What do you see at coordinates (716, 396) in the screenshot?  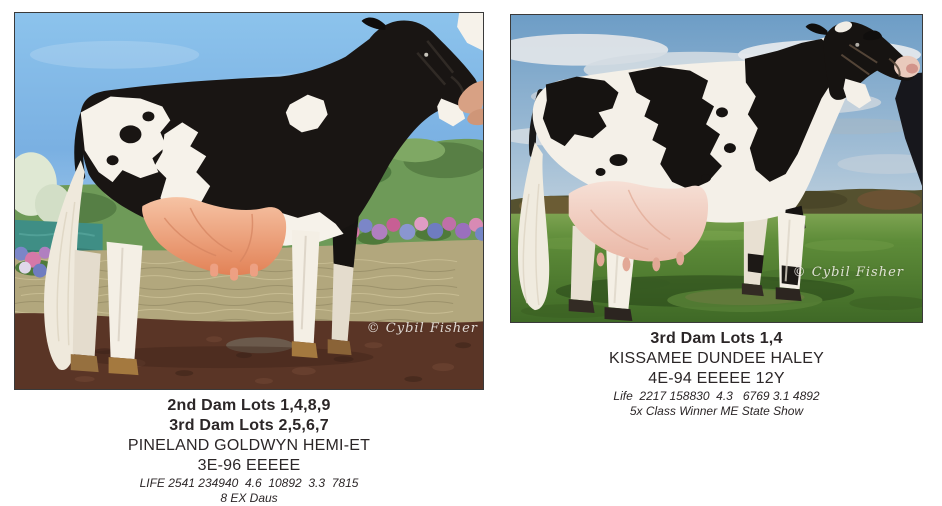 I see `production-record: Life 2217 158830 4.3 6769 3.1 4892` at bounding box center [716, 396].